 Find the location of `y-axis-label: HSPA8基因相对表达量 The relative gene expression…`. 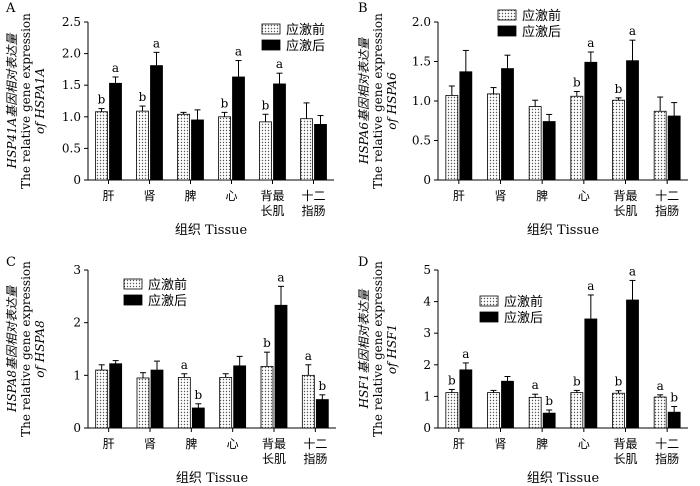

y-axis-label: HSPA8基因相对表达量 The relative gene expression… is located at coordinates (26, 349).